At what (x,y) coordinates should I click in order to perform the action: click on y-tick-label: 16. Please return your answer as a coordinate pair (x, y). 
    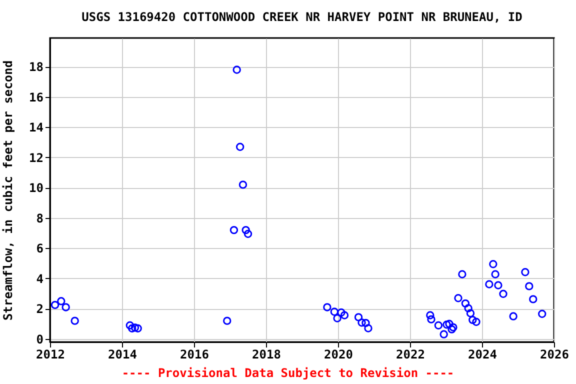
    Looking at the image, I should click on (36, 97).